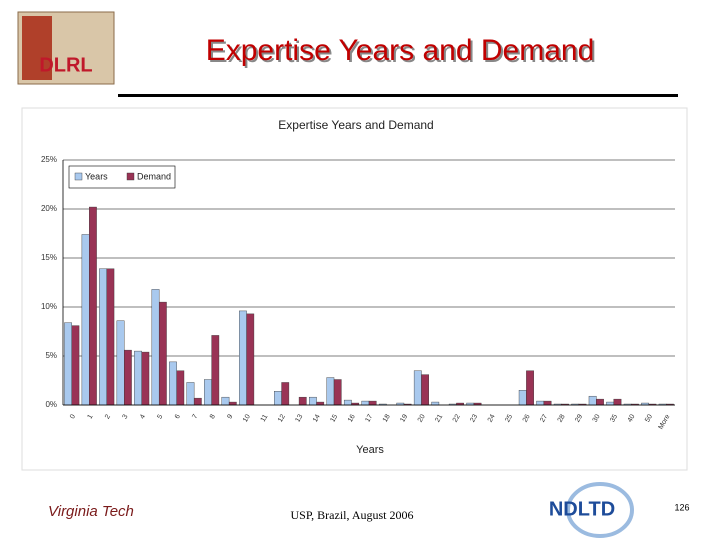 Image resolution: width=720 pixels, height=540 pixels. What do you see at coordinates (96, 176) in the screenshot?
I see `legend-label: Years` at bounding box center [96, 176].